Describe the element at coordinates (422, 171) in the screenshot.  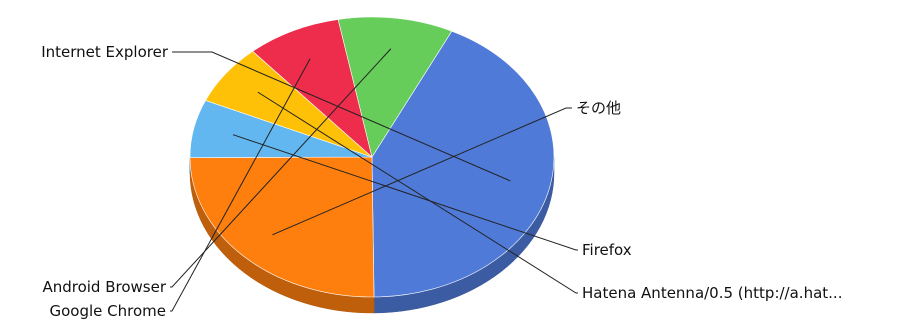
I see `leader-line-other` at that location.